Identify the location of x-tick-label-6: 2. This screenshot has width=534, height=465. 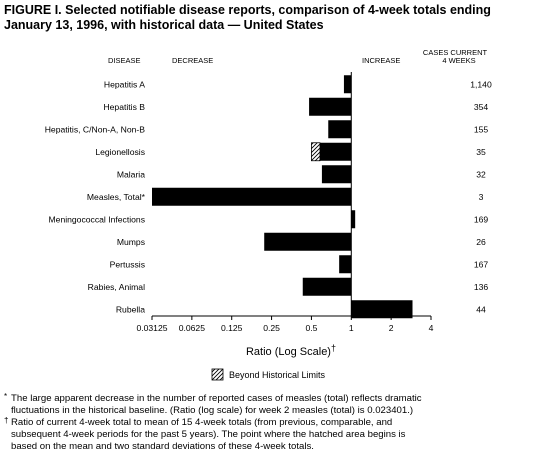
(391, 328).